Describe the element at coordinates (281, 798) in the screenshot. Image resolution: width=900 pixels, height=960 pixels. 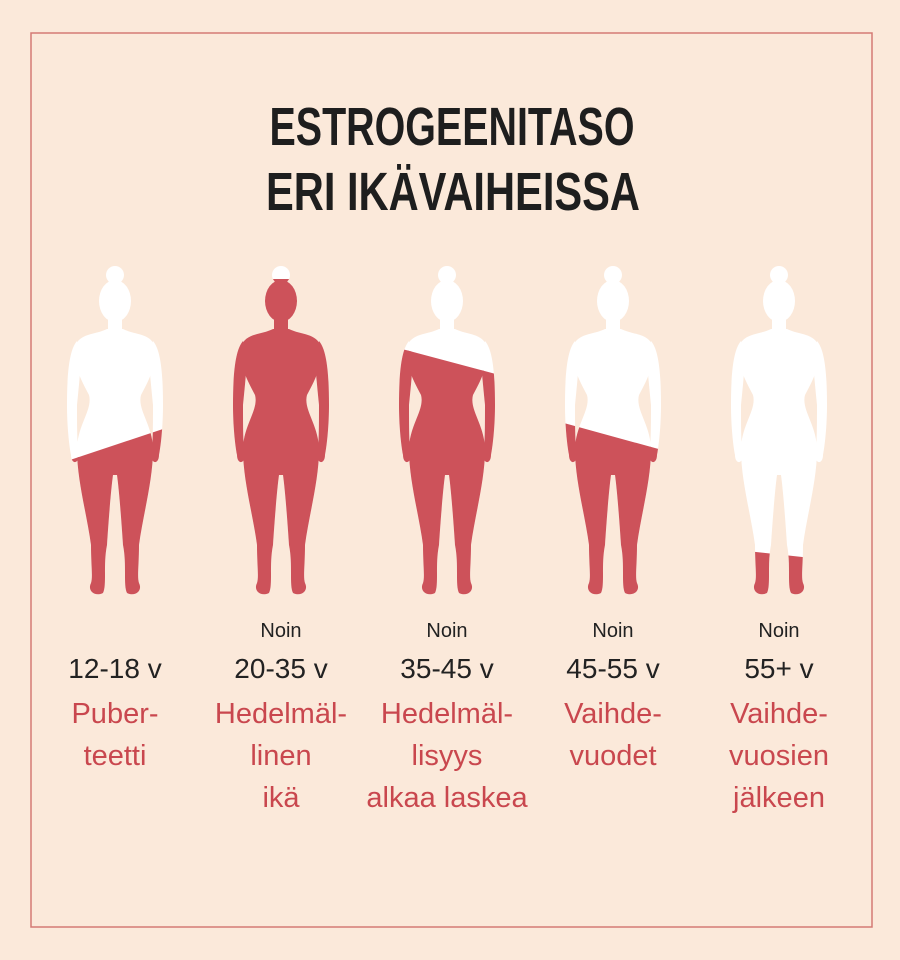
I see `stage-label: ikä` at that location.